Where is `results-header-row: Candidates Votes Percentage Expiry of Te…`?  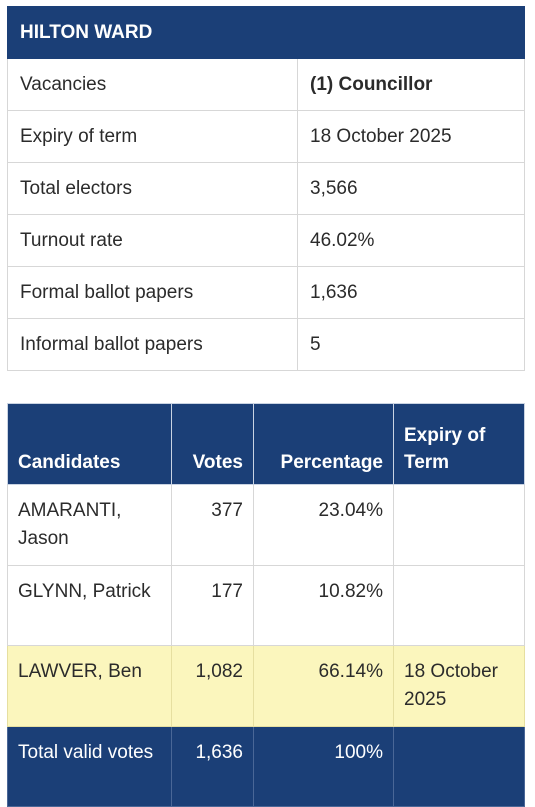 results-header-row: Candidates Votes Percentage Expiry of Te… is located at coordinates (266, 444).